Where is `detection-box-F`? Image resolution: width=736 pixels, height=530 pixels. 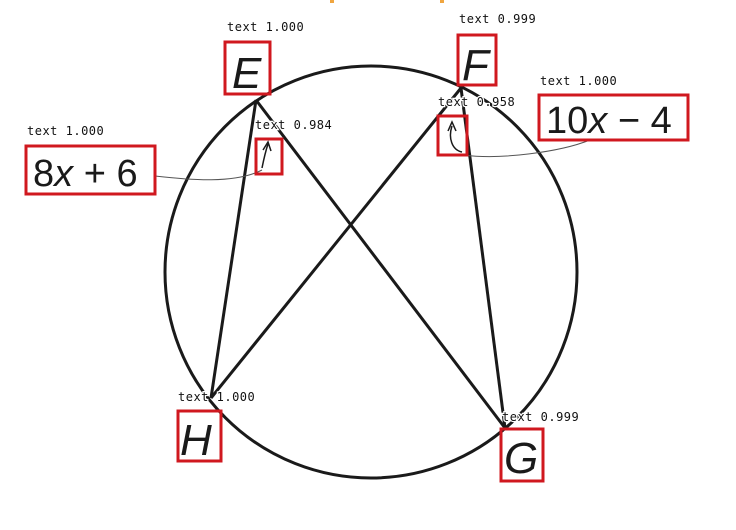 detection-box-F is located at coordinates (477, 60).